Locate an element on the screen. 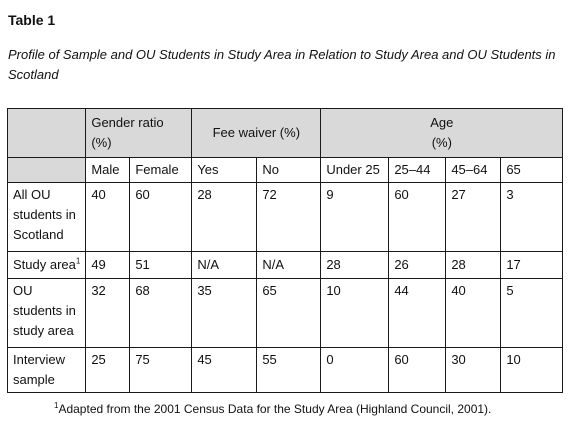 This screenshot has width=574, height=423. cell-under-25: 28 is located at coordinates (355, 265).